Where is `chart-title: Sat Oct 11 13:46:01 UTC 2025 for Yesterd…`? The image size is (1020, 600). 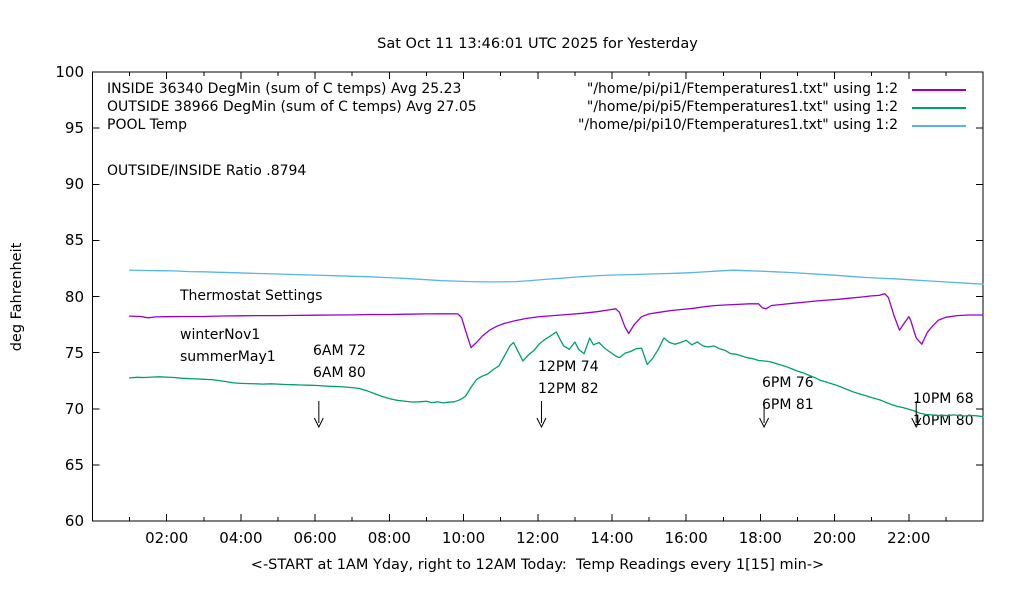
chart-title: Sat Oct 11 13:46:01 UTC 2025 for Yesterd… is located at coordinates (537, 44).